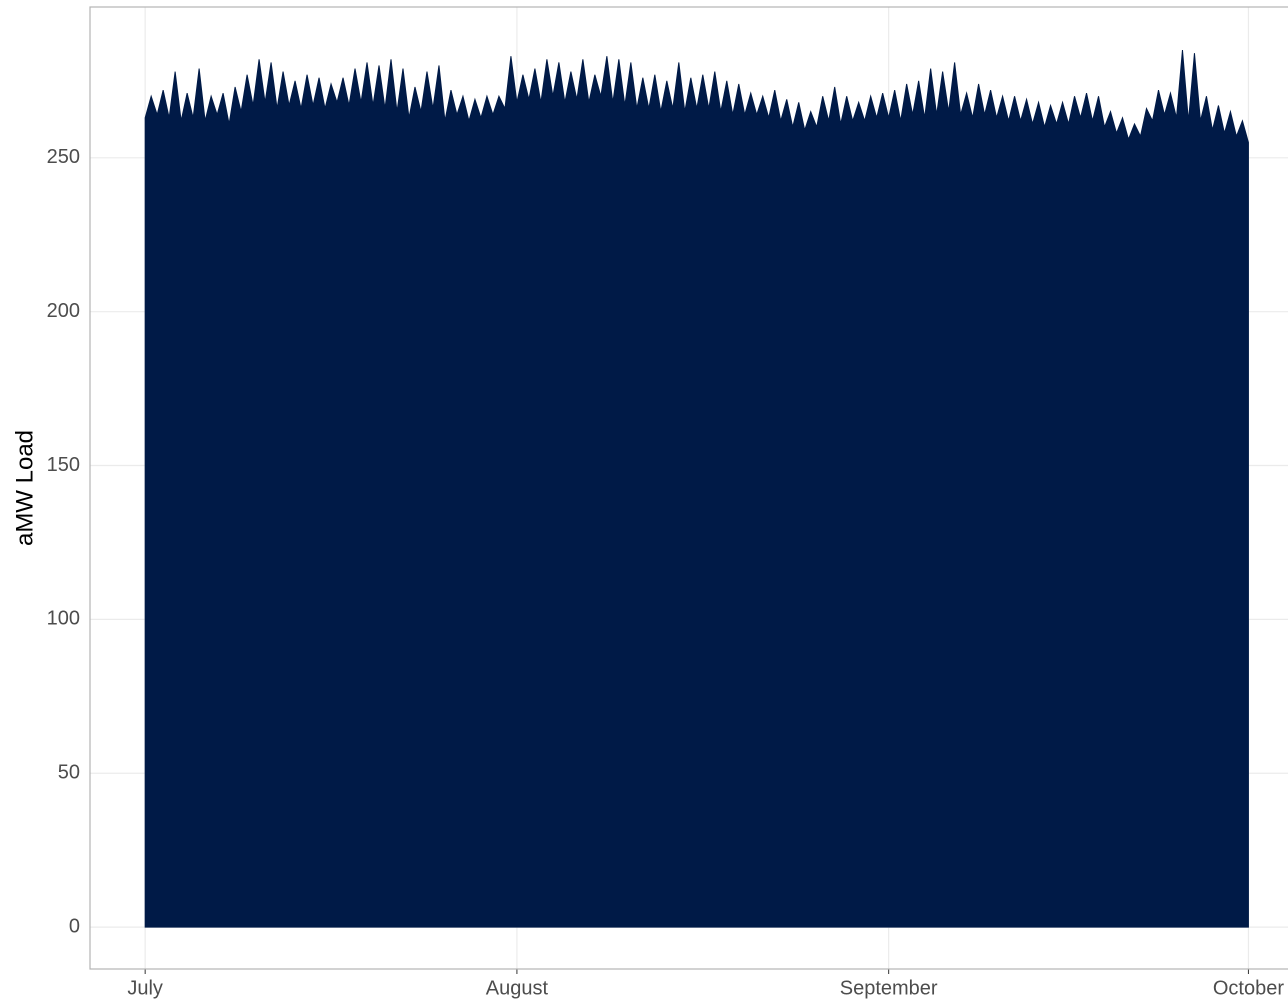 This screenshot has height=1000, width=1288. I want to click on x-tick-label: September, so click(889, 988).